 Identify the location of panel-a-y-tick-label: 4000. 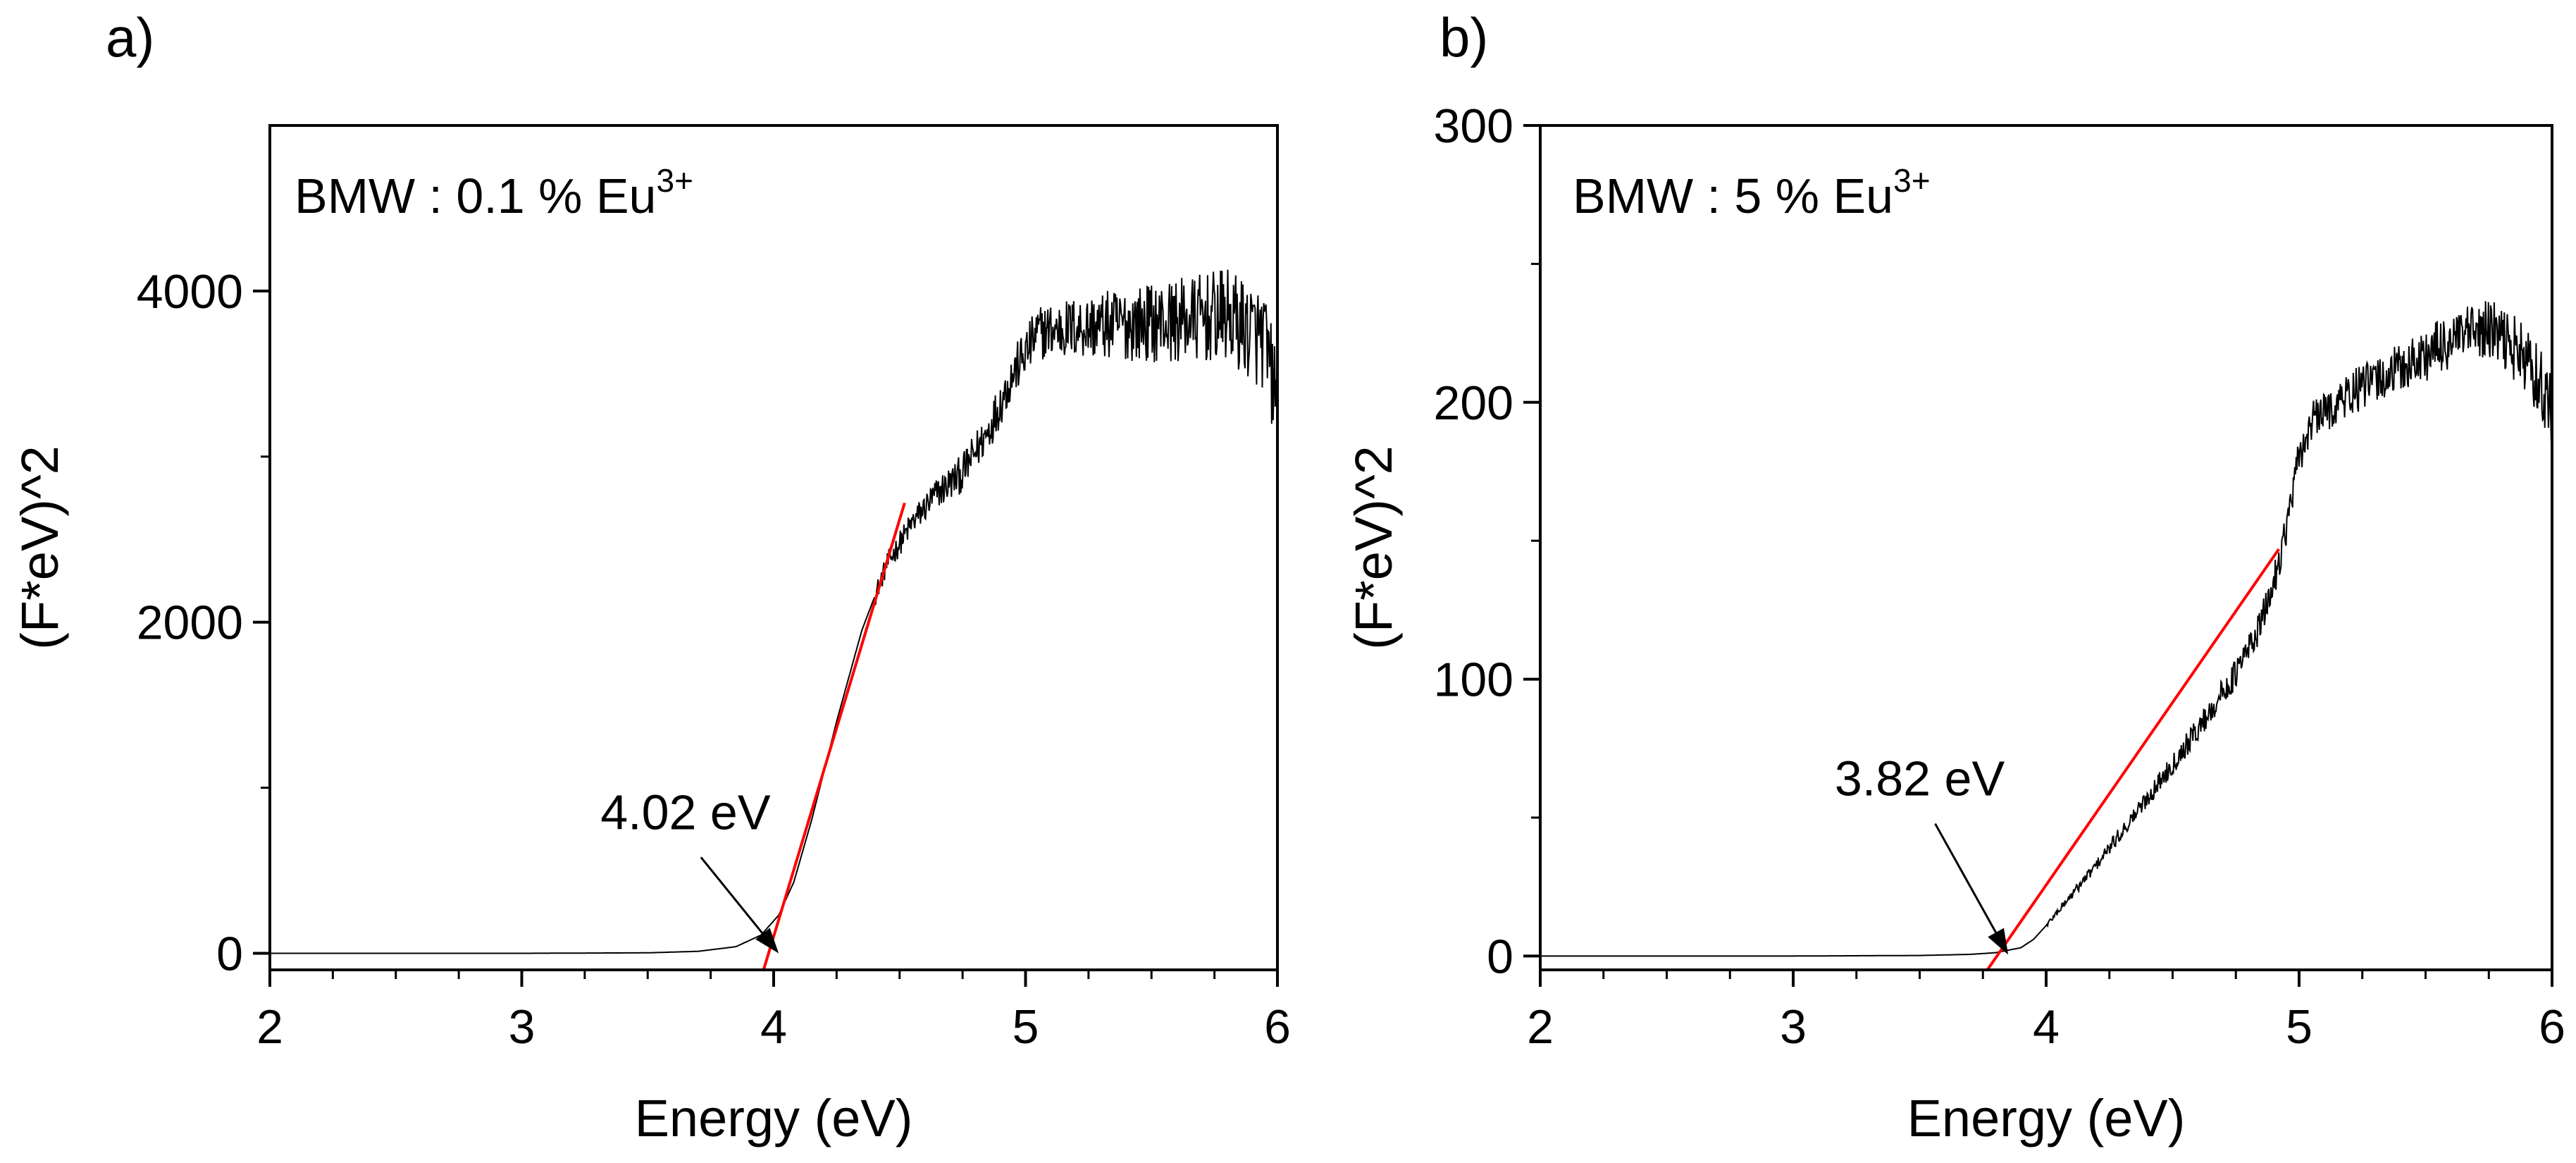
(190, 292).